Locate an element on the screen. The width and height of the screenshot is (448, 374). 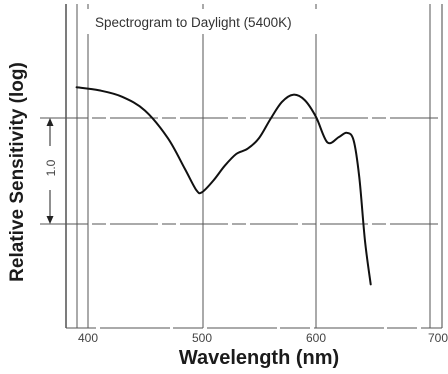
chart-title: Spectrogram to Daylight (5400K) is located at coordinates (193, 22).